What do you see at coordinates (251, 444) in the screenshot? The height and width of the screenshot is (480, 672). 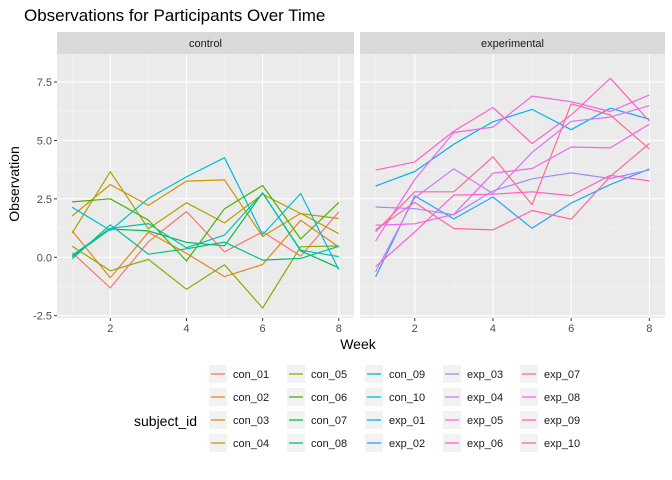 I see `legend-label: con_04` at bounding box center [251, 444].